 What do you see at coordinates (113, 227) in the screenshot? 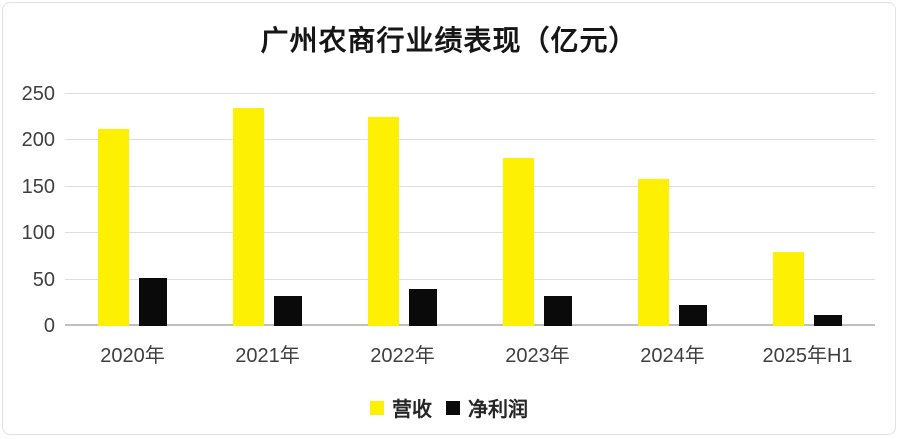
I see `bar-营收-2020年` at bounding box center [113, 227].